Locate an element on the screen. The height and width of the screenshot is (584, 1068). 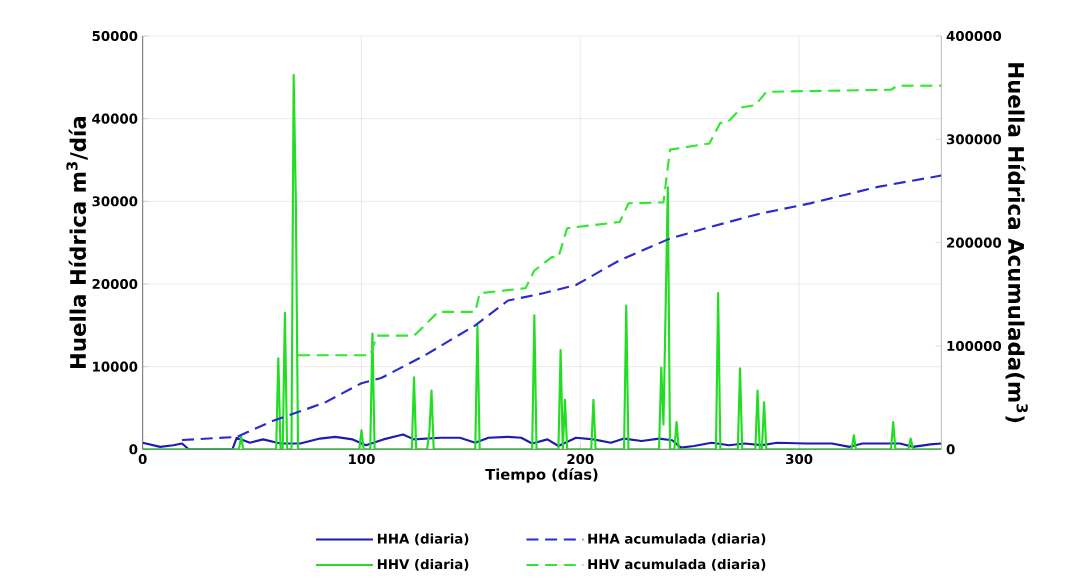
y2-axis-title: Huella Hídrica Acumulada(m$^{3}$) is located at coordinates (1016, 243).